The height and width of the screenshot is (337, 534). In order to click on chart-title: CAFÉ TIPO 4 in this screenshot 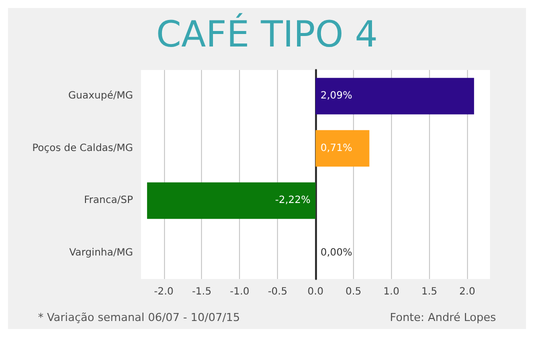, I will do `click(267, 34)`.